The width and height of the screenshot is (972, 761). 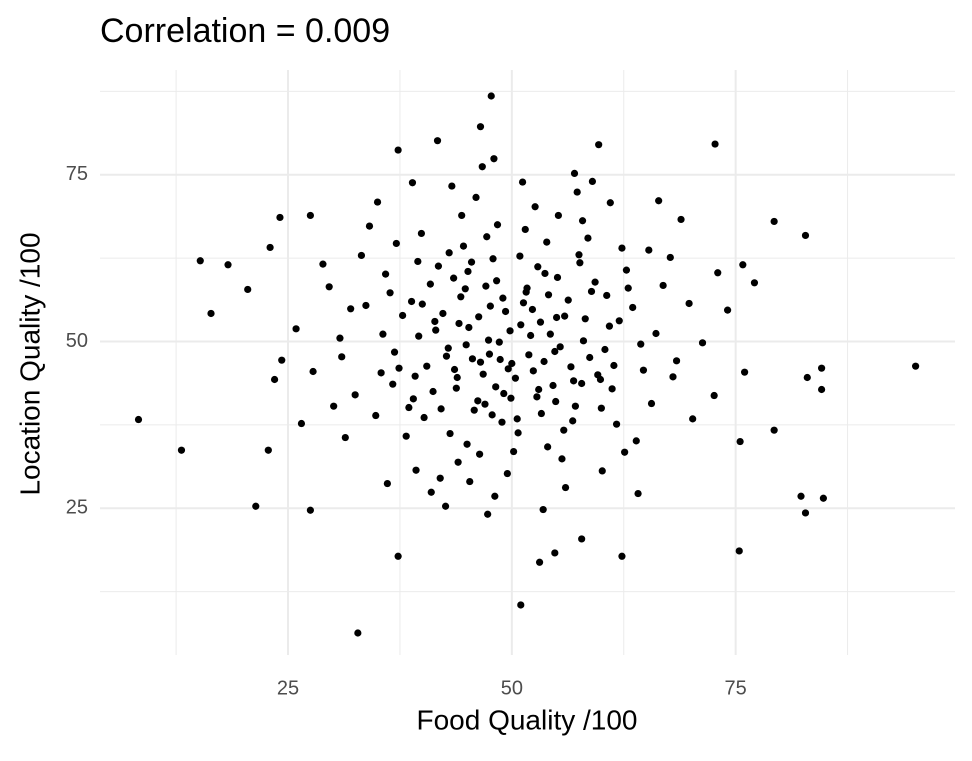 I want to click on chart-title: Correlation = 0.009, so click(x=245, y=31).